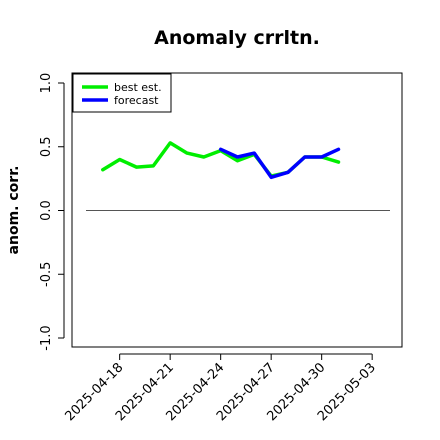 The height and width of the screenshot is (440, 440). What do you see at coordinates (46, 83) in the screenshot?
I see `y-tick-label: 1.0` at bounding box center [46, 83].